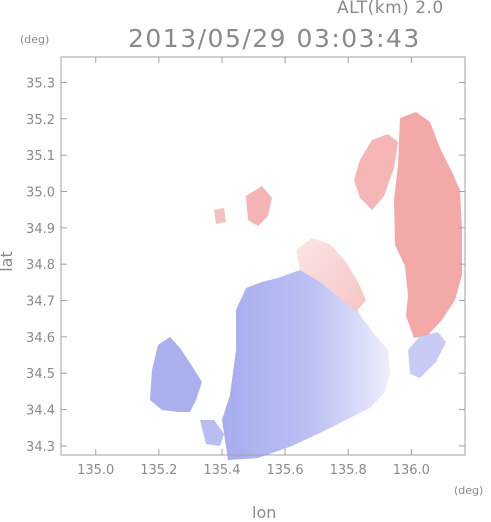 Image resolution: width=491 pixels, height=522 pixels. What do you see at coordinates (390, 9) in the screenshot?
I see `altitude-label: ALT(km) 2.0` at bounding box center [390, 9].